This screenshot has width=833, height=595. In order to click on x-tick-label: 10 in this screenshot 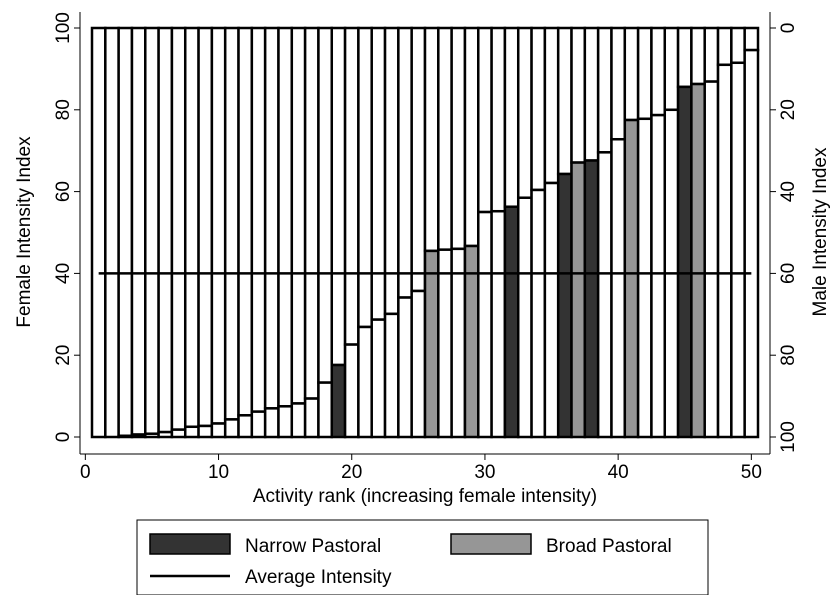, I will do `click(218, 472)`.